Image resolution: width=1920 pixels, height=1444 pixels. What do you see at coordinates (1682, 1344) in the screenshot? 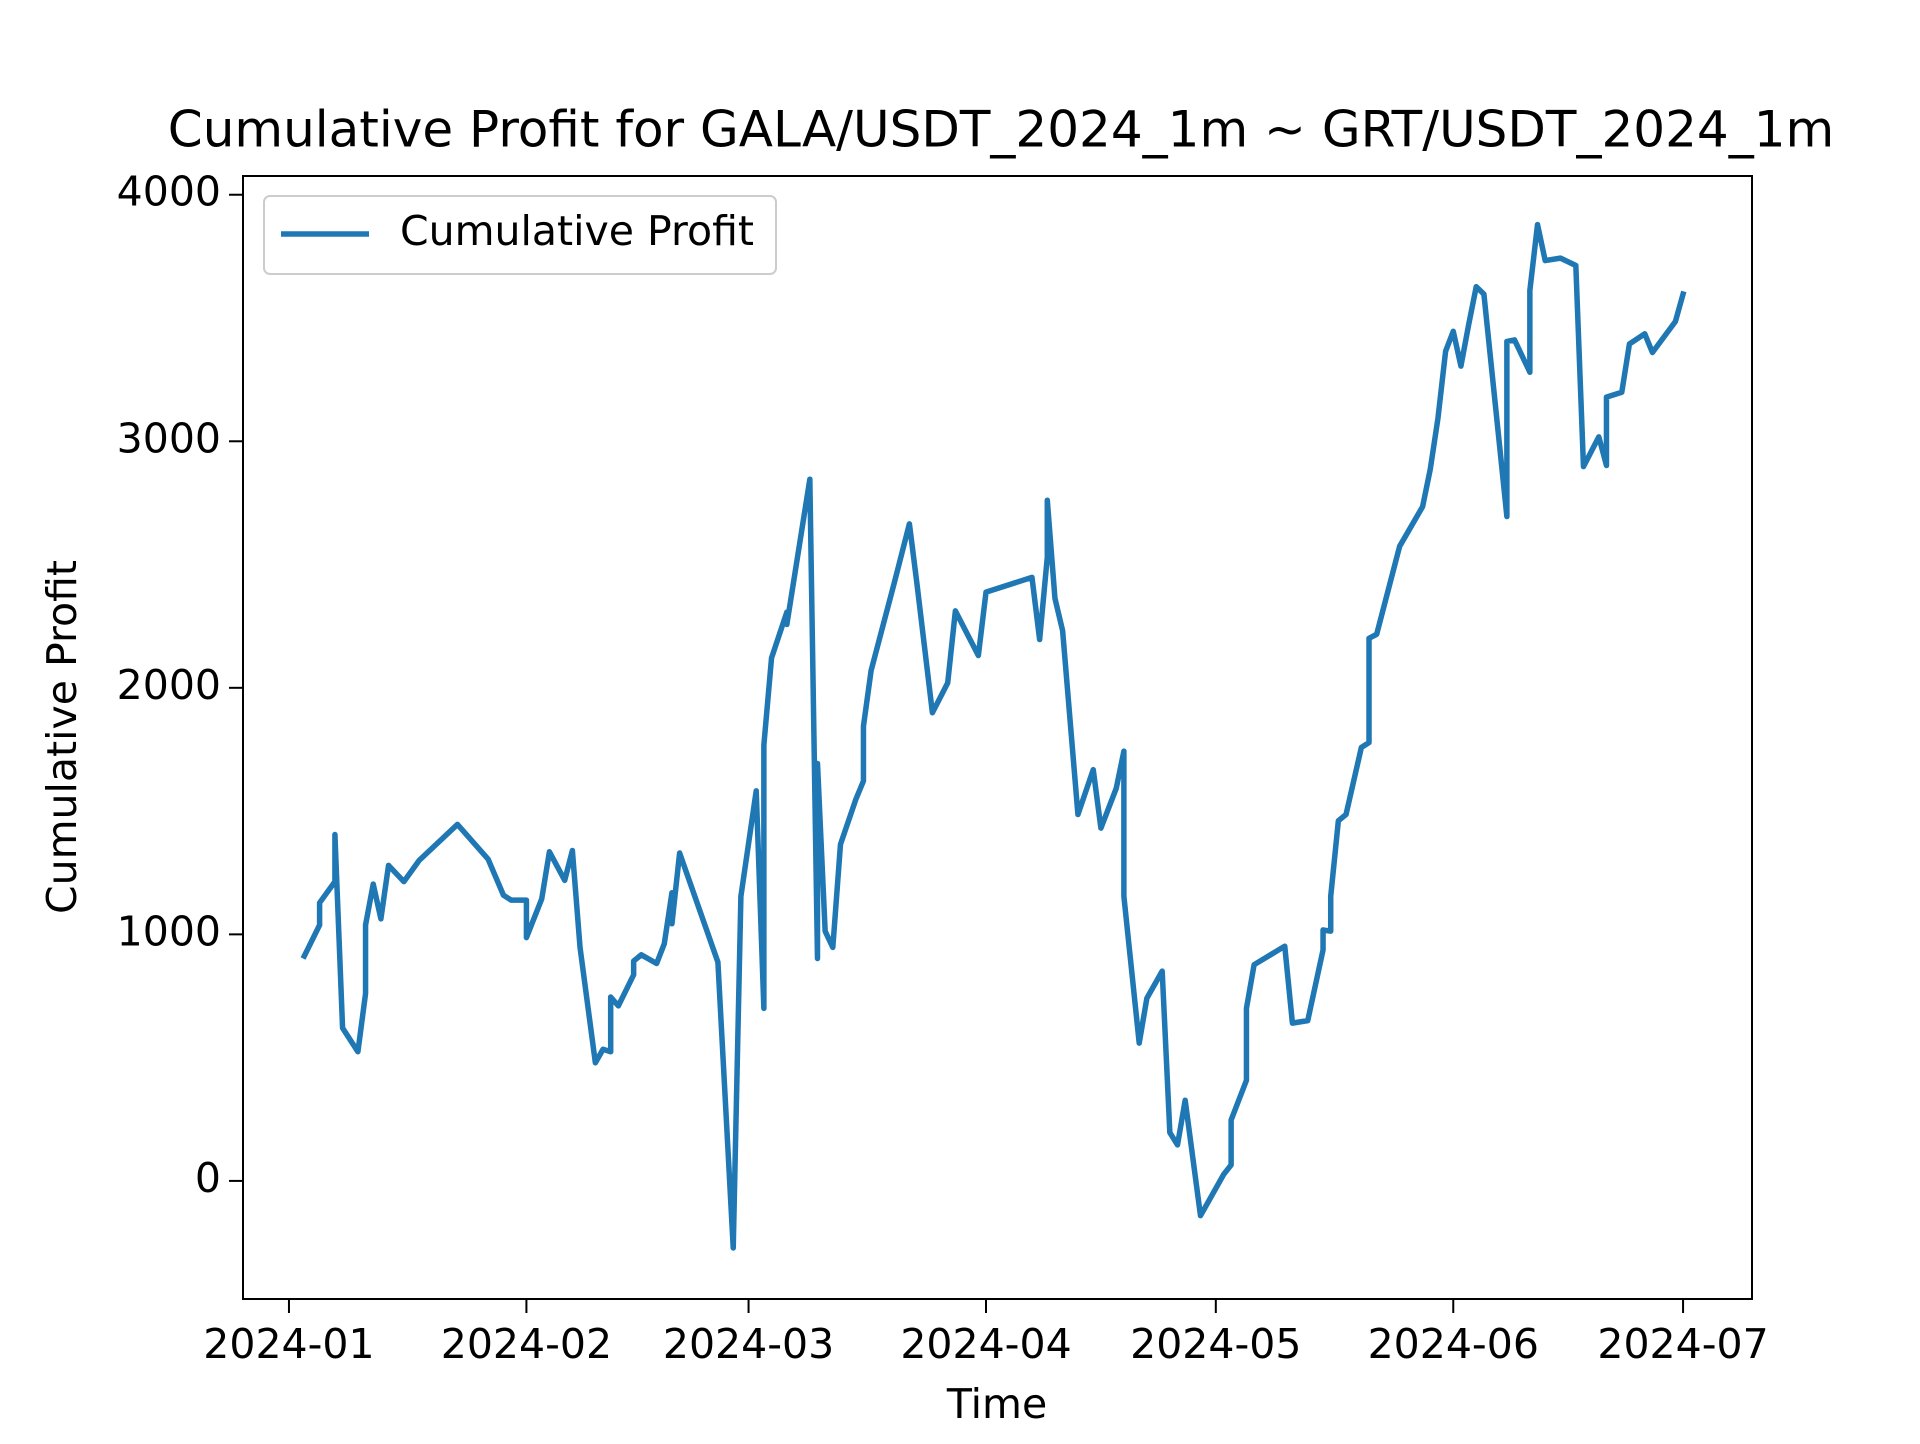
I see `x-tick-label: 2024-07` at bounding box center [1682, 1344].